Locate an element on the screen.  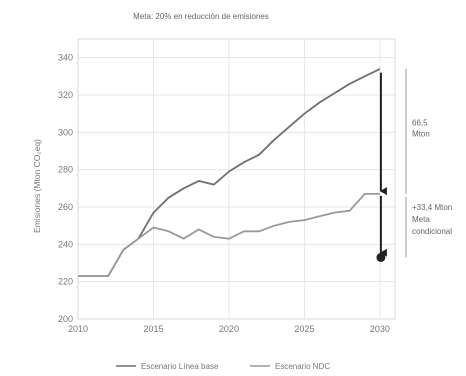
target-point is located at coordinates (381, 257).